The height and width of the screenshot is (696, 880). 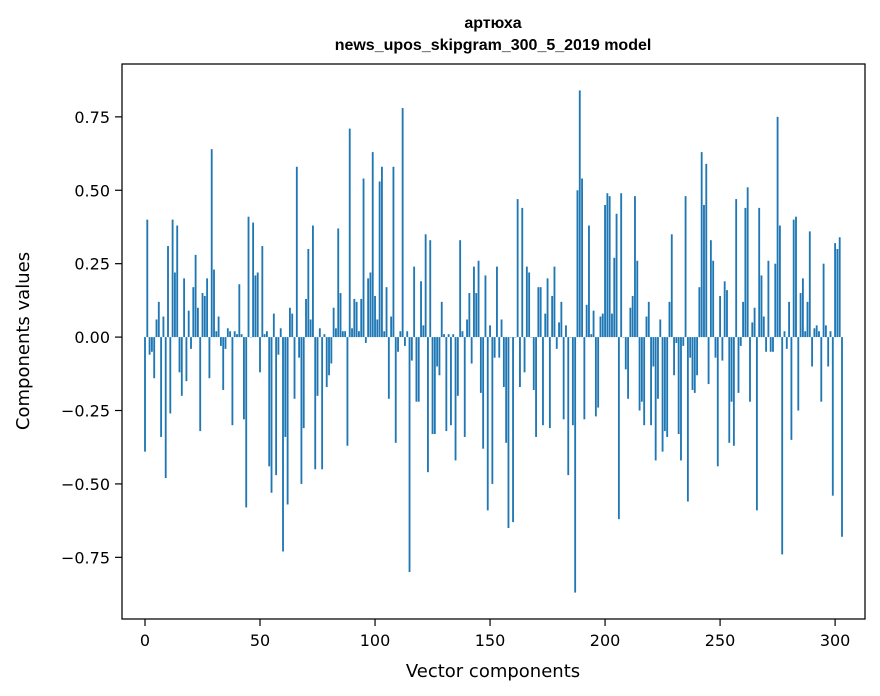 I want to click on x-axis-label: Vector components, so click(x=493, y=671).